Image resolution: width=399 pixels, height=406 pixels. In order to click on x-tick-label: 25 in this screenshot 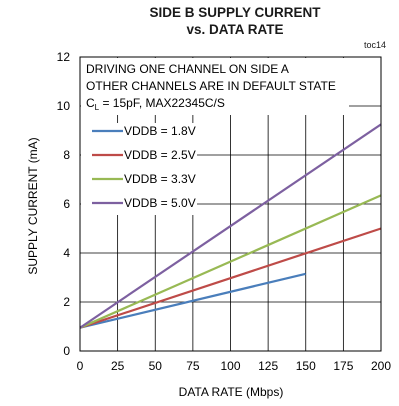, I will do `click(118, 366)`.